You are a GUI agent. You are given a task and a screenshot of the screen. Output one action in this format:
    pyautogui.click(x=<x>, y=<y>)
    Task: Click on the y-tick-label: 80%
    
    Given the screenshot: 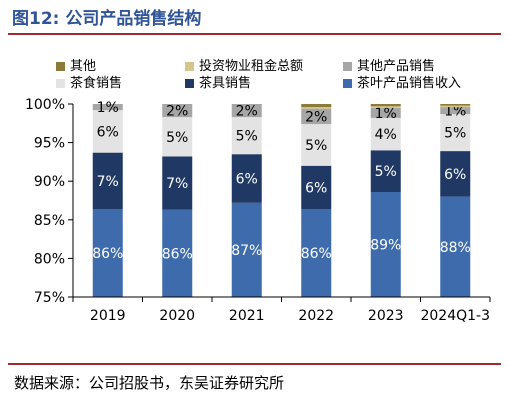 What is the action you would take?
    pyautogui.click(x=49, y=259)
    